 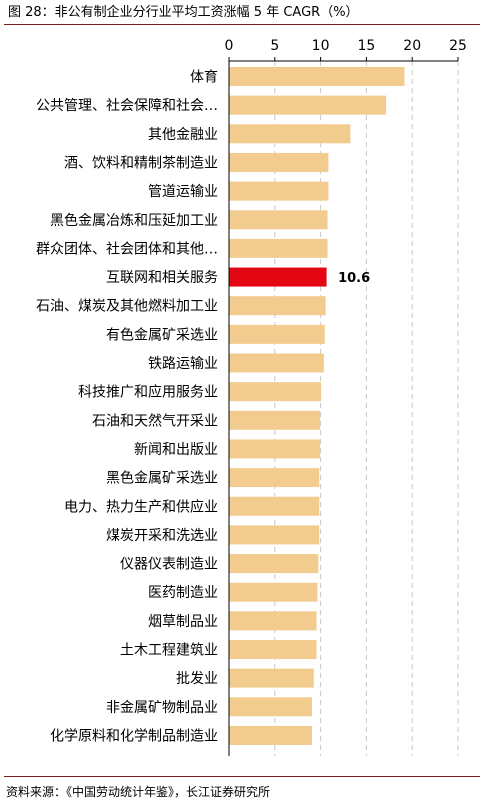 What do you see at coordinates (458, 46) in the screenshot?
I see `x-tick-label: 25` at bounding box center [458, 46].